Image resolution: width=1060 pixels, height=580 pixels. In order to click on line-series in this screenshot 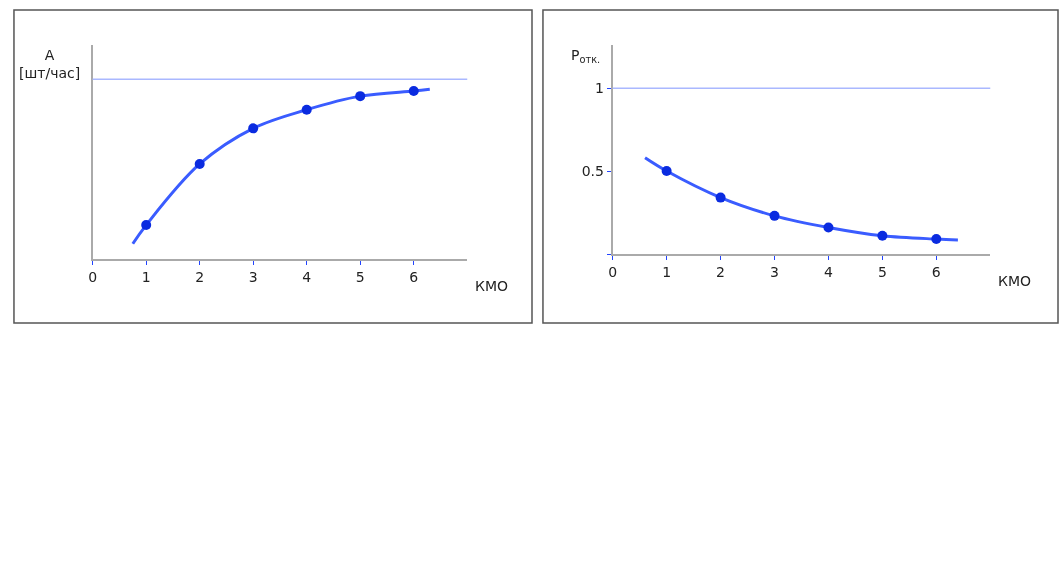, I will do `click(801, 199)`.